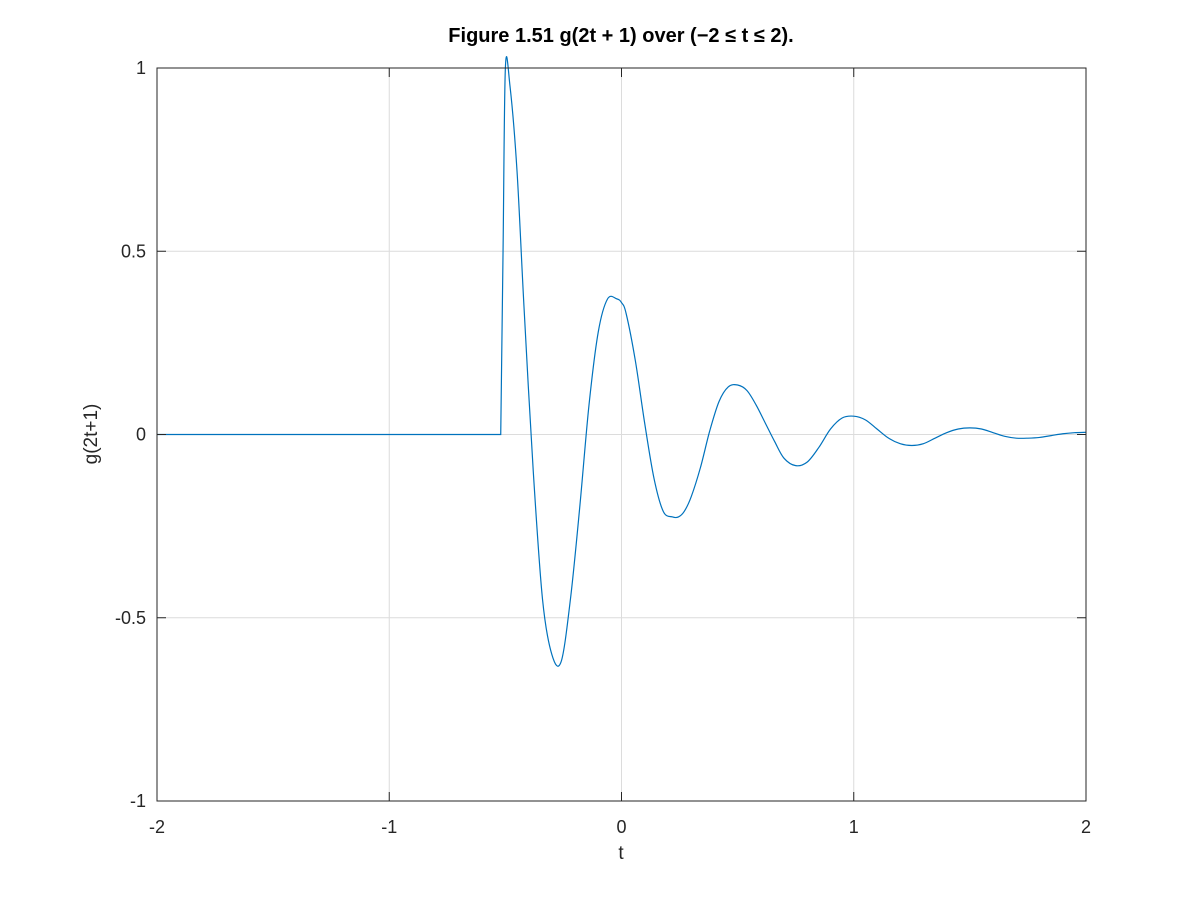 The height and width of the screenshot is (900, 1200). Describe the element at coordinates (621, 827) in the screenshot. I see `x-tick-label: 0` at that location.